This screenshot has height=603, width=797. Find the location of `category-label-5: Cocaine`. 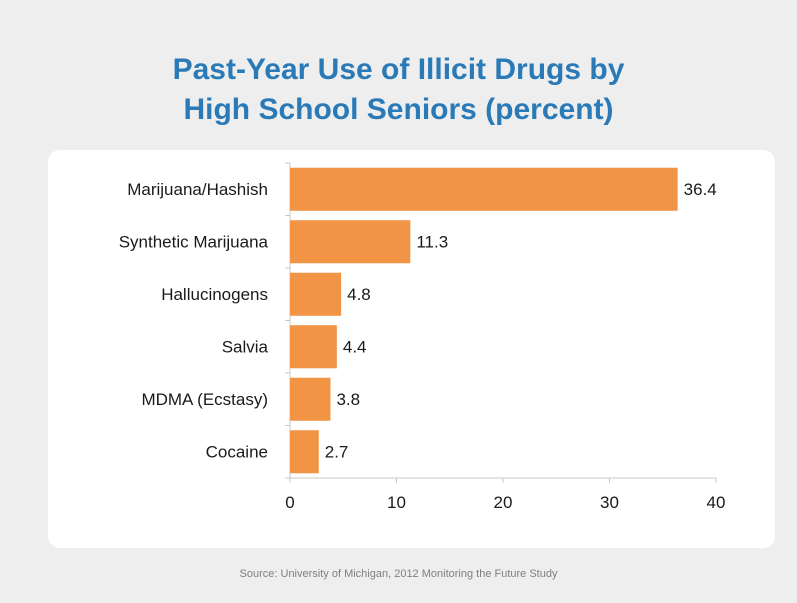

category-label-5: Cocaine is located at coordinates (237, 451).